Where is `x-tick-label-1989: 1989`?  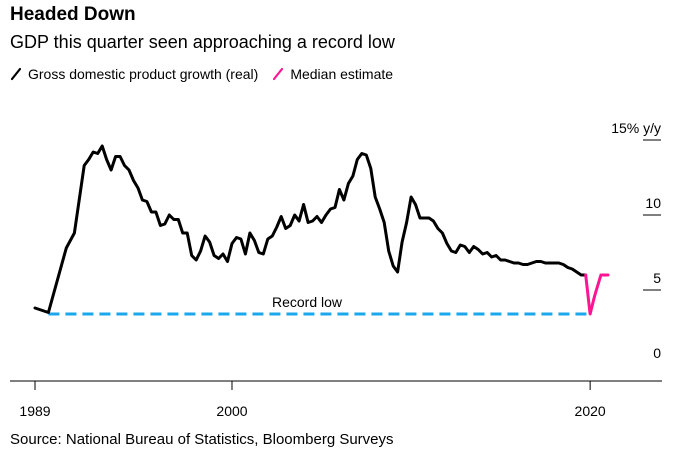 x-tick-label-1989: 1989 is located at coordinates (34, 411).